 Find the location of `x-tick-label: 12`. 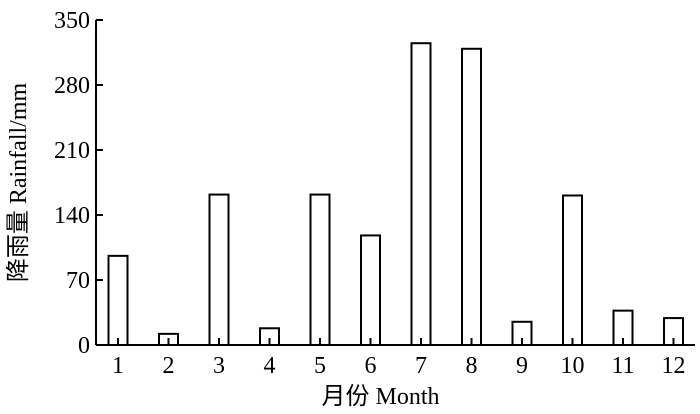

x-tick-label: 12 is located at coordinates (674, 366).